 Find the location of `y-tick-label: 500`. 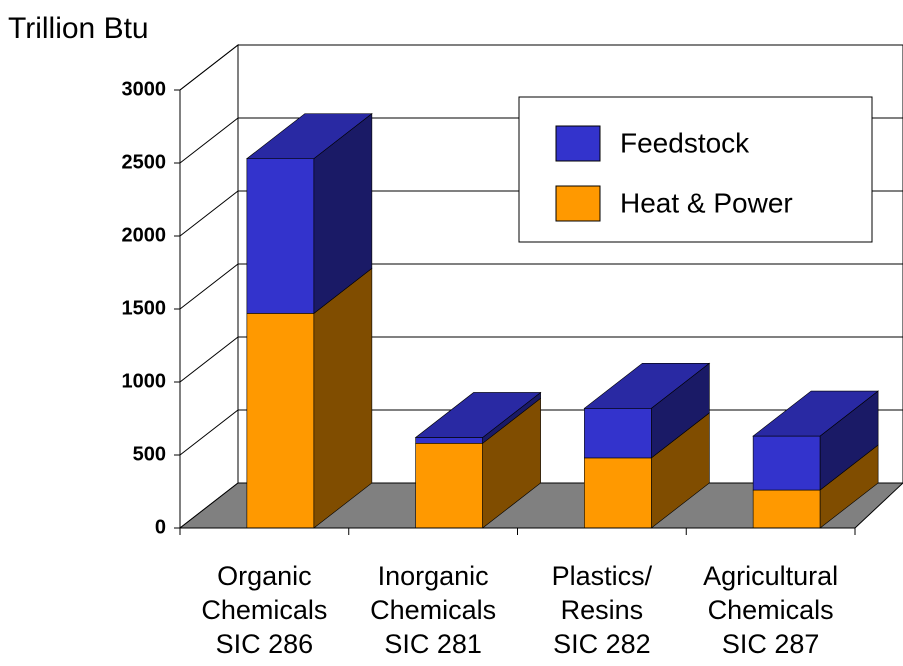

y-tick-label: 500 is located at coordinates (149, 454).